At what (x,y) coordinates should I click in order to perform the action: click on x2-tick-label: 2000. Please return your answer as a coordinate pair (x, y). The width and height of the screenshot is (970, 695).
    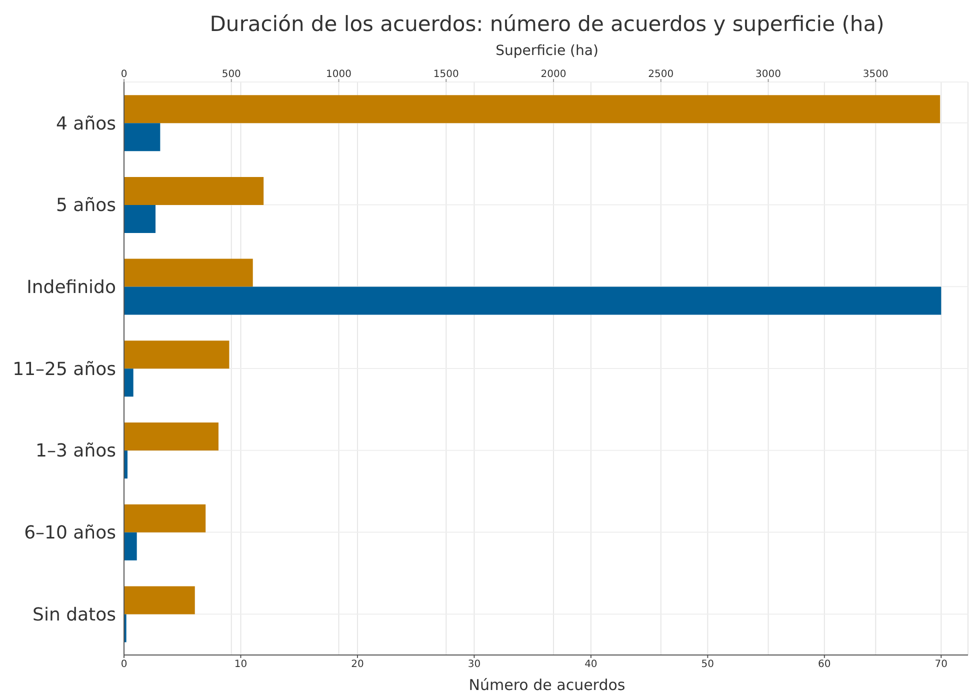
    Looking at the image, I should click on (553, 74).